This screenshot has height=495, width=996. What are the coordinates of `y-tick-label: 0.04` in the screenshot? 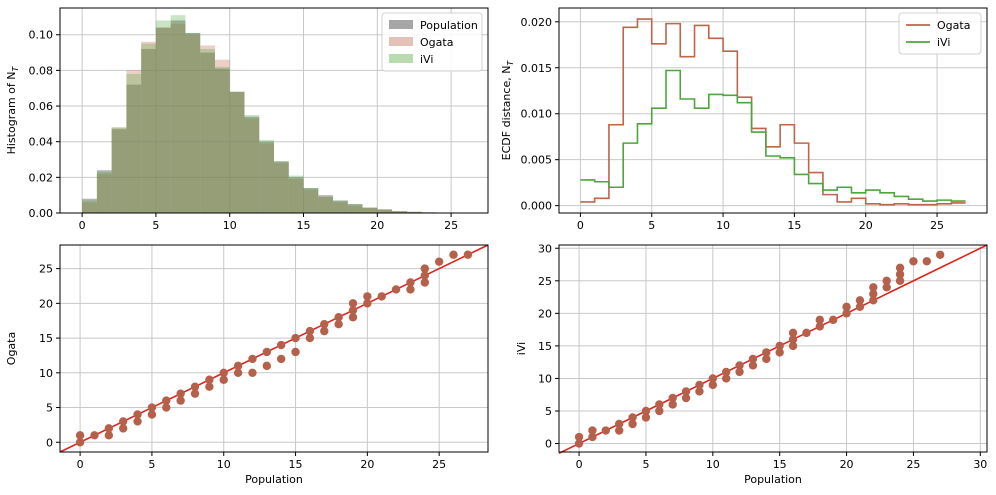 It's located at (41, 142).